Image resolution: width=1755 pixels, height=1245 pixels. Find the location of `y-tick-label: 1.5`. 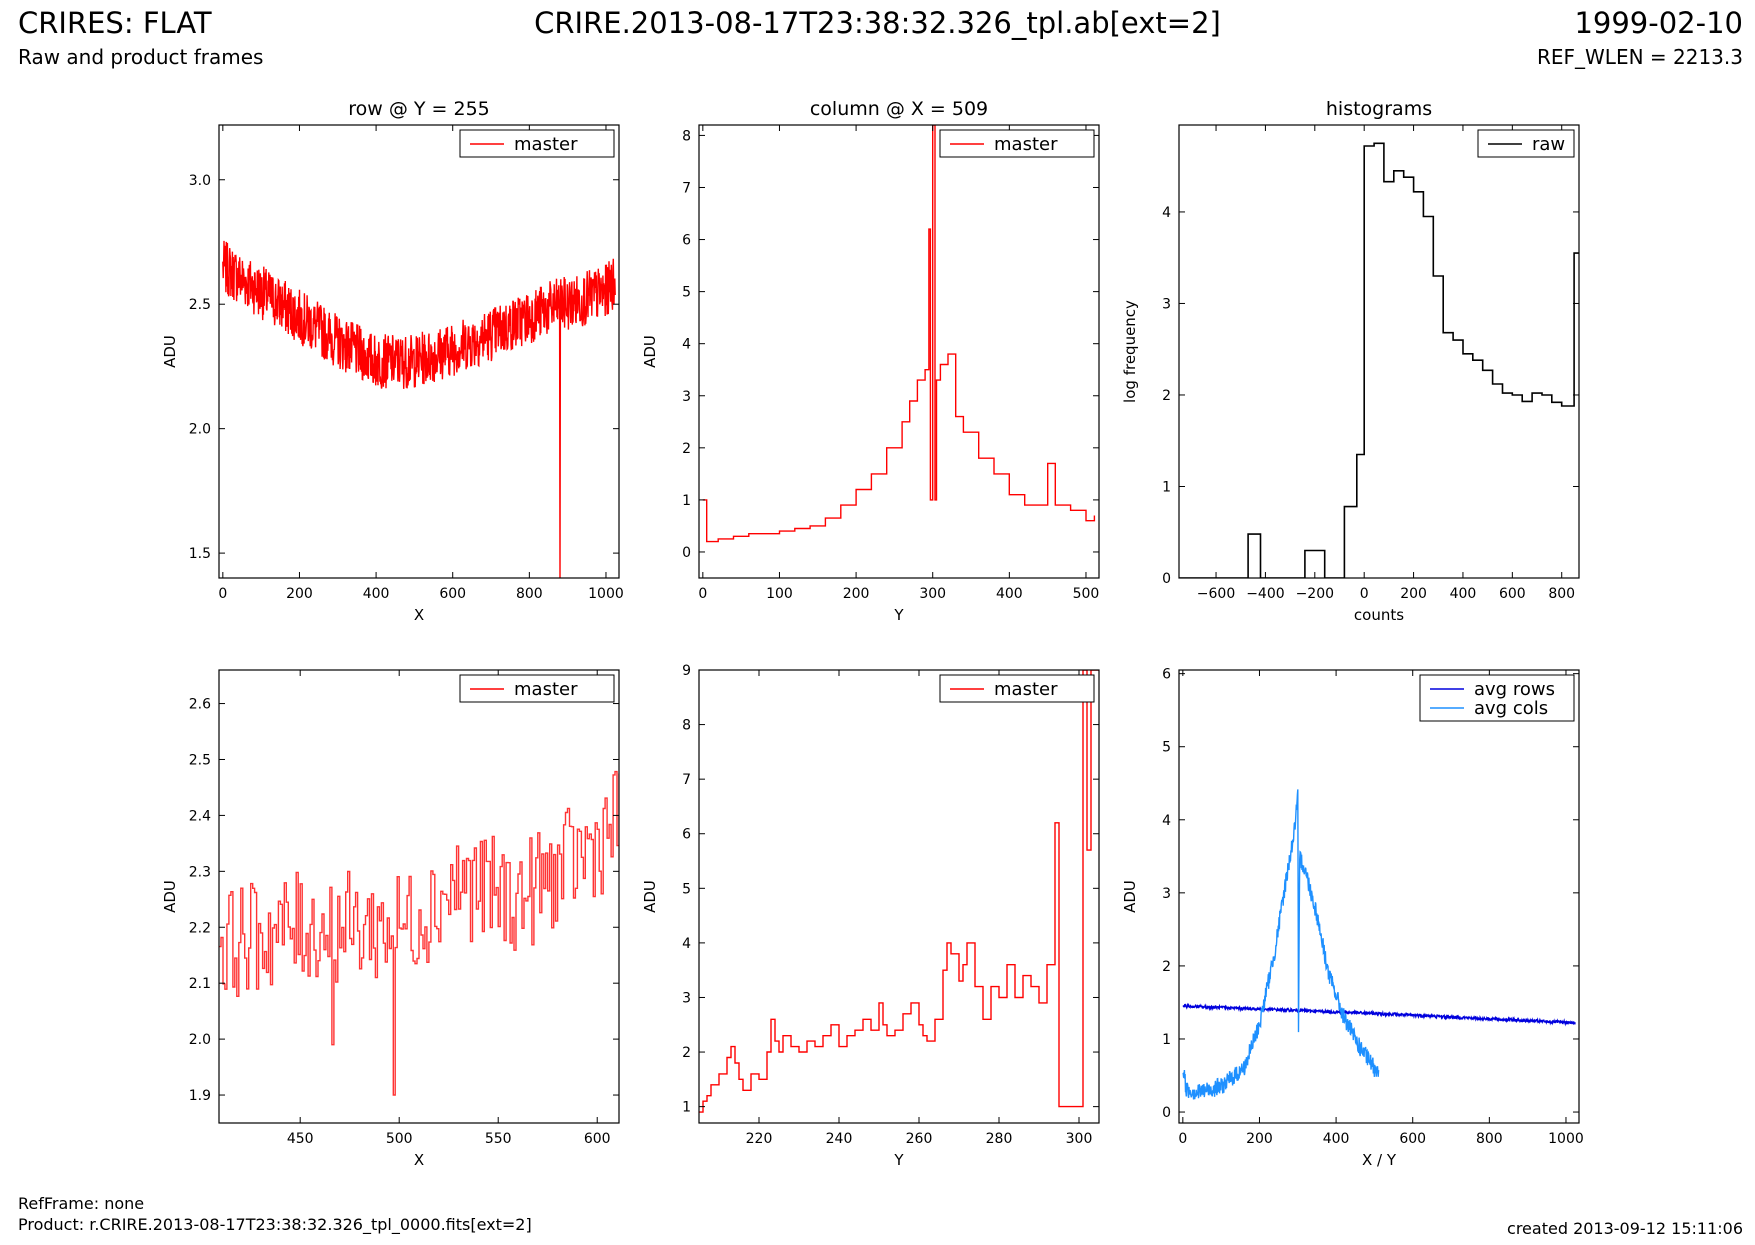

y-tick-label: 1.5 is located at coordinates (200, 554).